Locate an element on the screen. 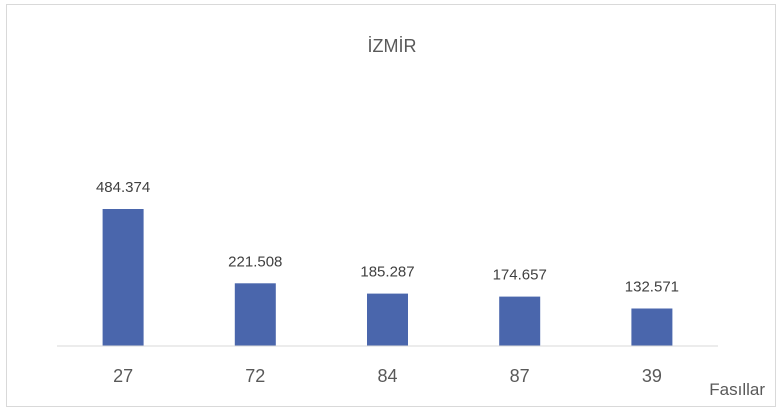 The image size is (784, 415). chart-title: İZMİR is located at coordinates (392, 46).